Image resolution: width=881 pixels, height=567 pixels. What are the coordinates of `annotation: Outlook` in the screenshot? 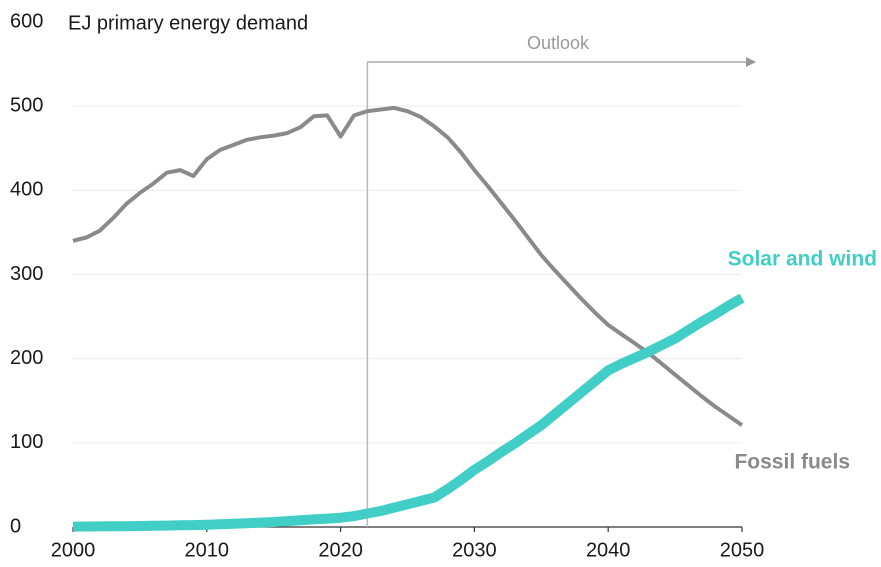 It's located at (558, 43).